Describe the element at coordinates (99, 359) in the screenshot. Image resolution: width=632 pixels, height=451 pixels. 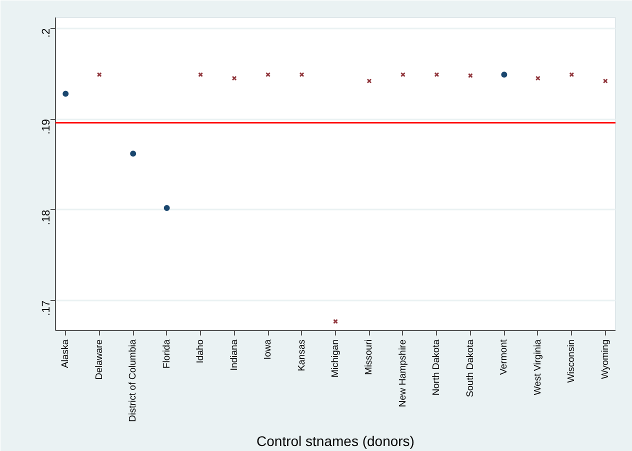
I see `x-tick-label: Delaware` at that location.